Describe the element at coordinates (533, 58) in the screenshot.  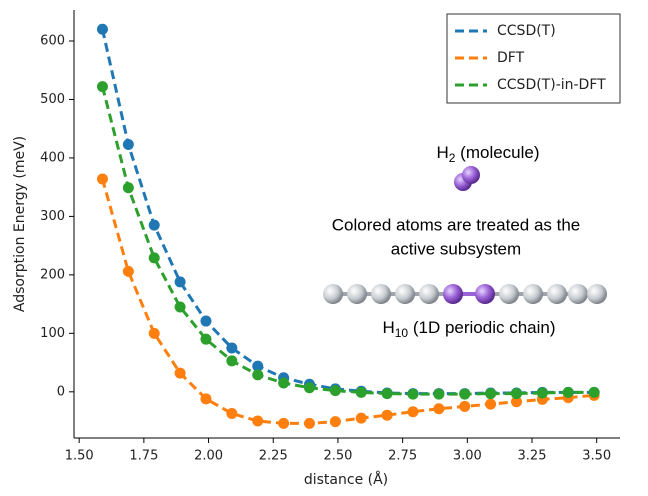
I see `legend: CCSD(T) DFT CCSD(T)-in-DFT` at that location.